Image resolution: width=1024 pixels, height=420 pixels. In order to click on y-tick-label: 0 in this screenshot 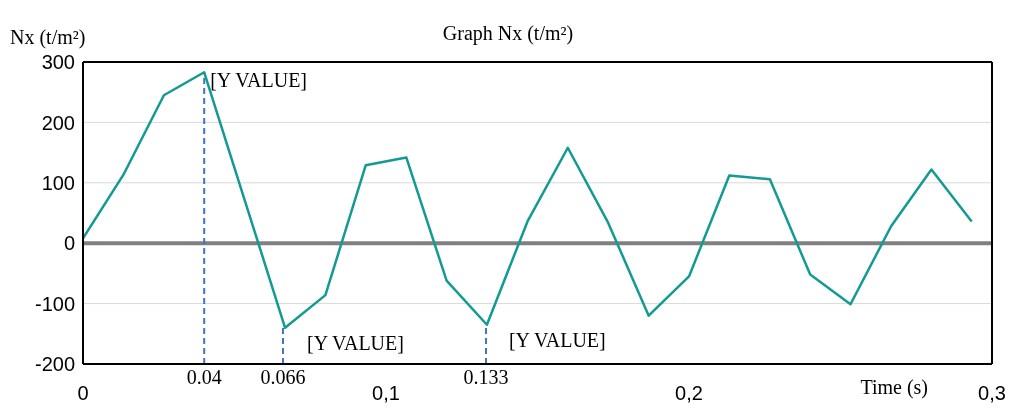, I will do `click(69, 243)`.